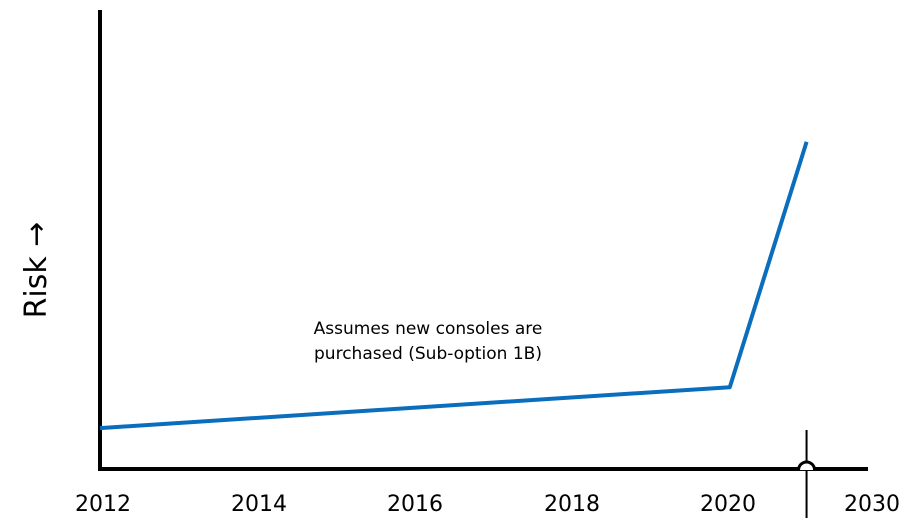 Image resolution: width=904 pixels, height=518 pixels. I want to click on x-tick-labels: 2012 2014 2016 2018 2020 2030, so click(487, 504).